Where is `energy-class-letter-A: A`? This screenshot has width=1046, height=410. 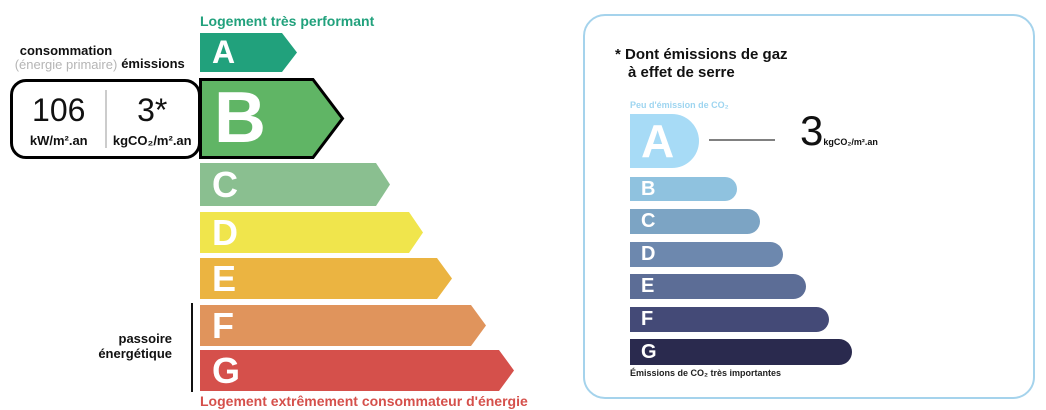 energy-class-letter-A: A is located at coordinates (224, 52).